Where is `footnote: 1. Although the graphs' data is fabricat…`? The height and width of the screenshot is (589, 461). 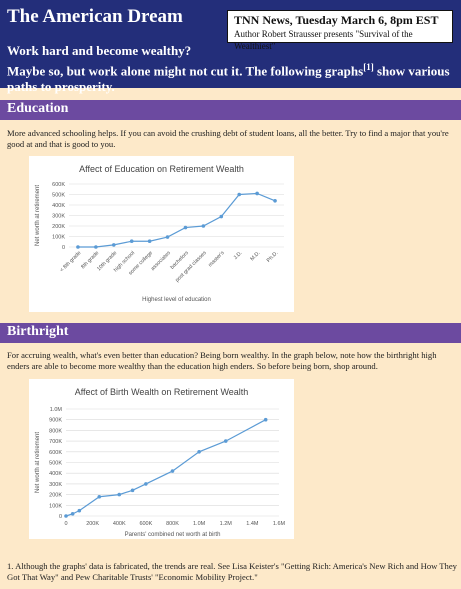
footnote: 1. Although the graphs' data is fabricat… is located at coordinates (232, 571).